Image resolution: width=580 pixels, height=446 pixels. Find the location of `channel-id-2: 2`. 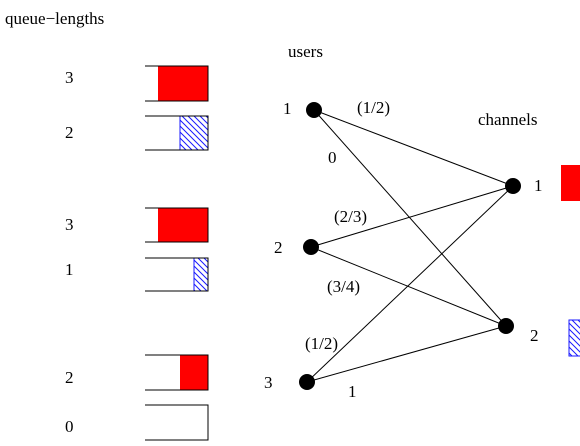

channel-id-2: 2 is located at coordinates (534, 335).